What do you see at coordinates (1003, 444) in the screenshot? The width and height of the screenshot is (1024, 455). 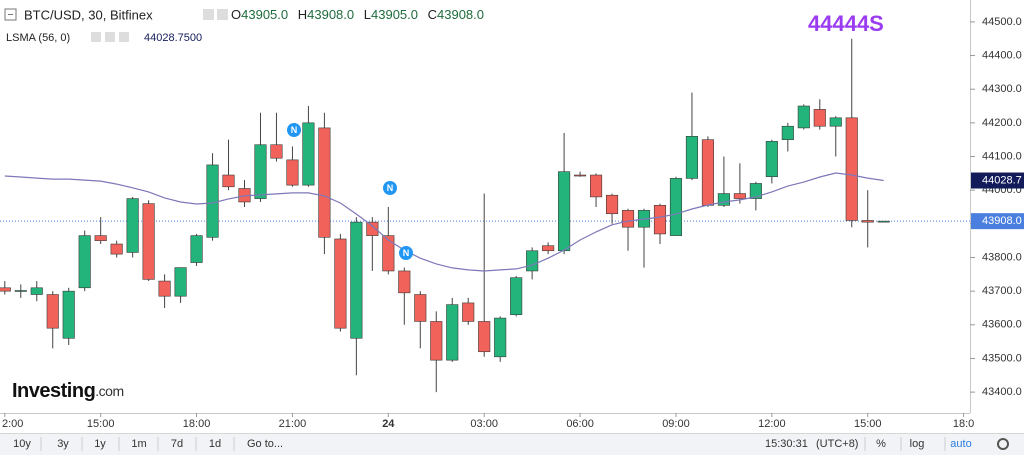 I see `settings-icon` at bounding box center [1003, 444].